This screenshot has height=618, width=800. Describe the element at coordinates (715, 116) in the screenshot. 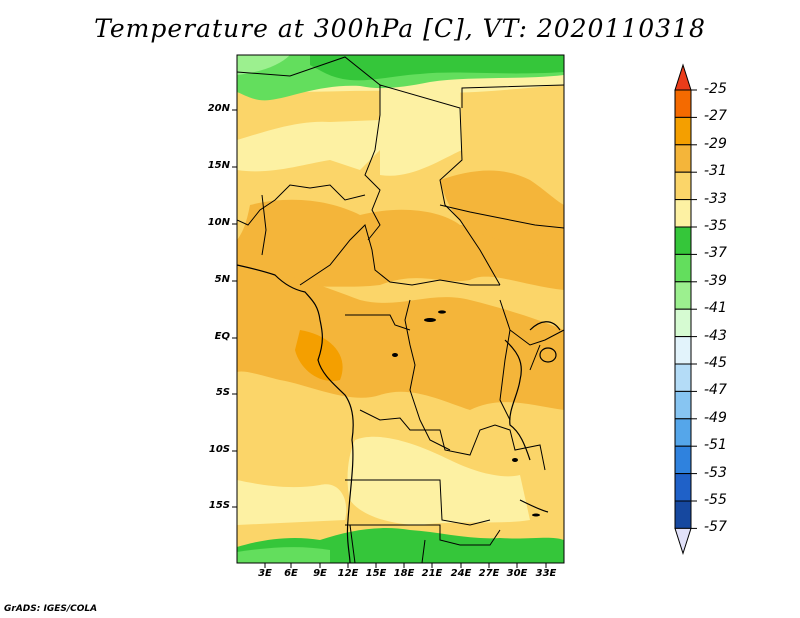

I see `colorbar-label: -27` at that location.